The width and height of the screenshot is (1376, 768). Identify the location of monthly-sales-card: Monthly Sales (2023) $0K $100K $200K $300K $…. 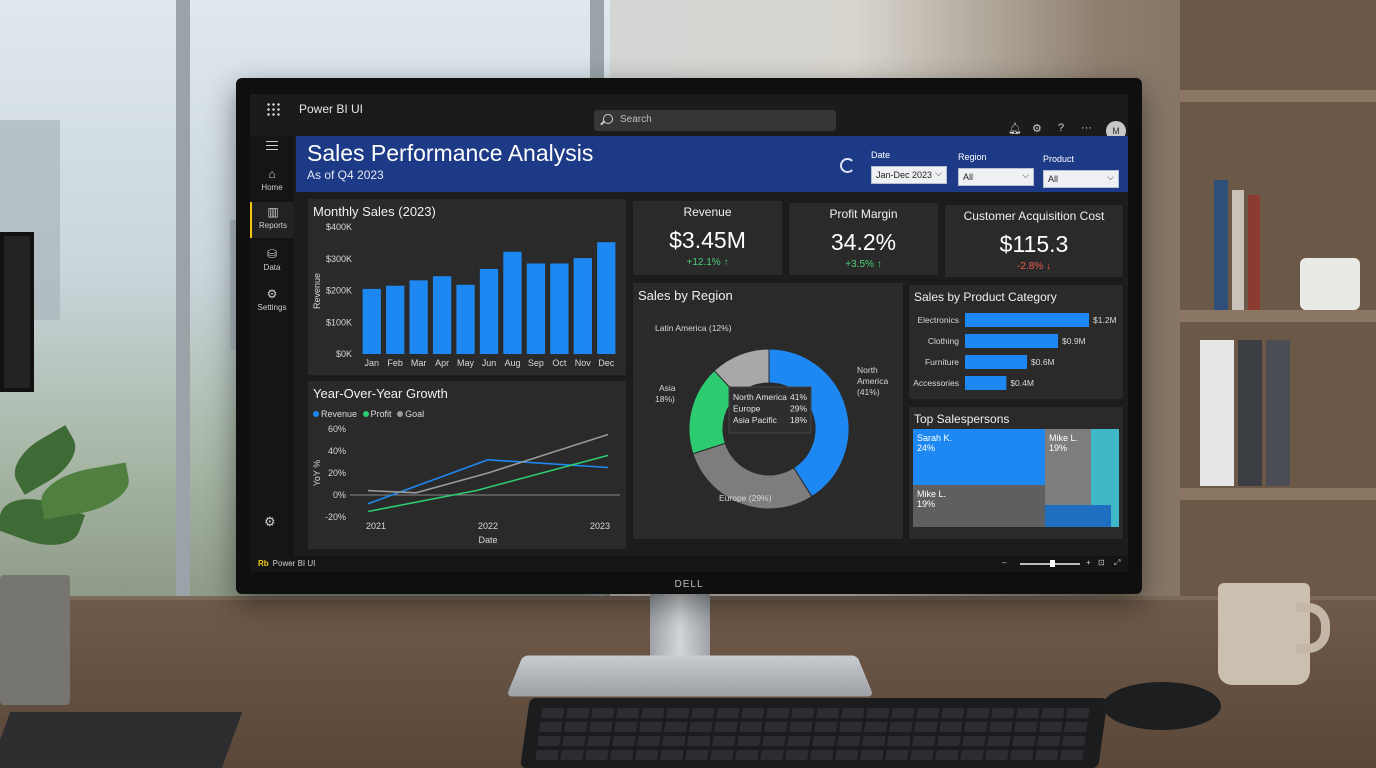
(467, 287).